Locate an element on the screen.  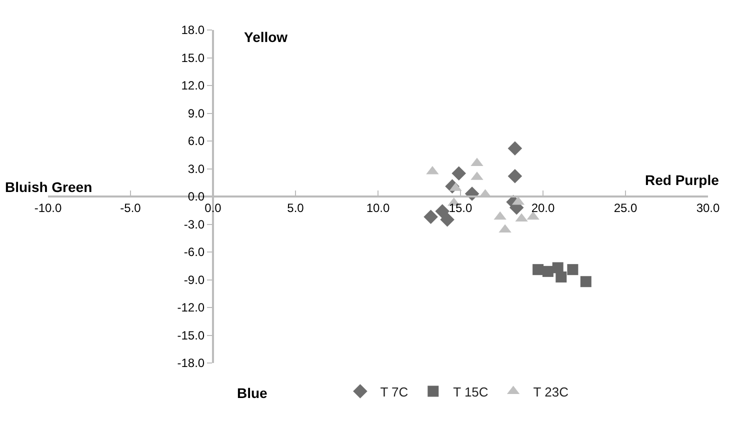
x-tick-label: 0.0 is located at coordinates (213, 207).